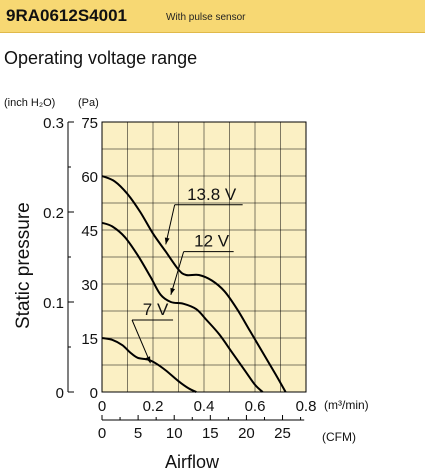 The image size is (425, 474). I want to click on cfm-unit-label: (CFM), so click(339, 437).